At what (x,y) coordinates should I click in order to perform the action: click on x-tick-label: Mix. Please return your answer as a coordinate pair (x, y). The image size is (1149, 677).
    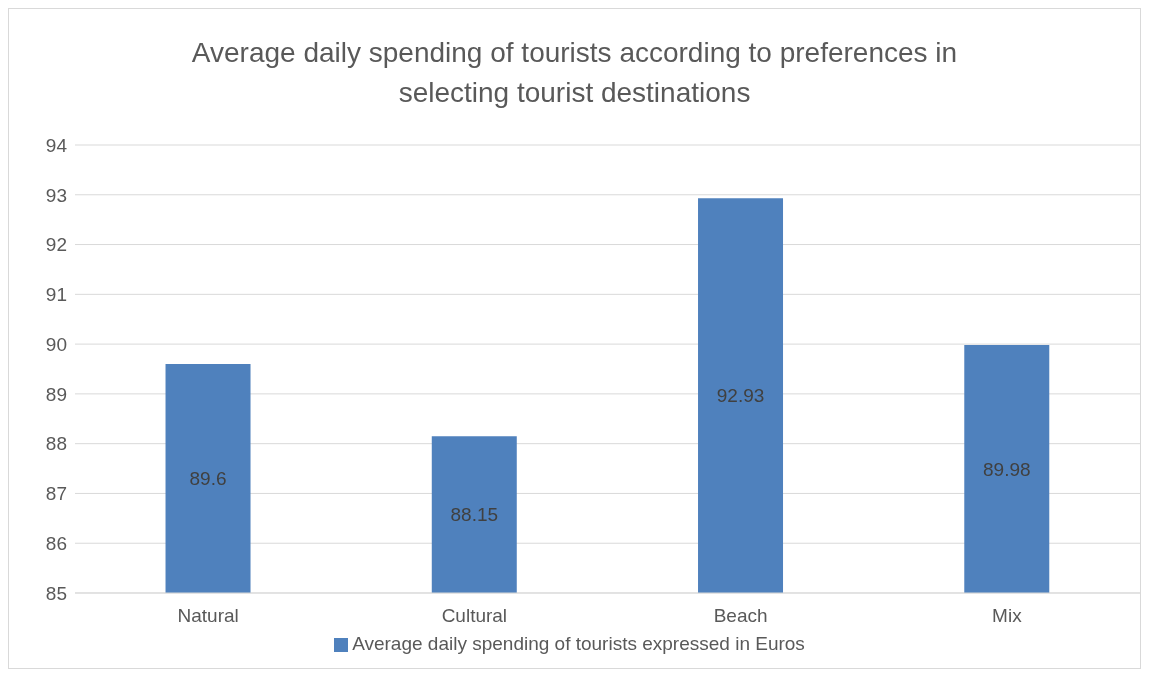
    Looking at the image, I should click on (1007, 616).